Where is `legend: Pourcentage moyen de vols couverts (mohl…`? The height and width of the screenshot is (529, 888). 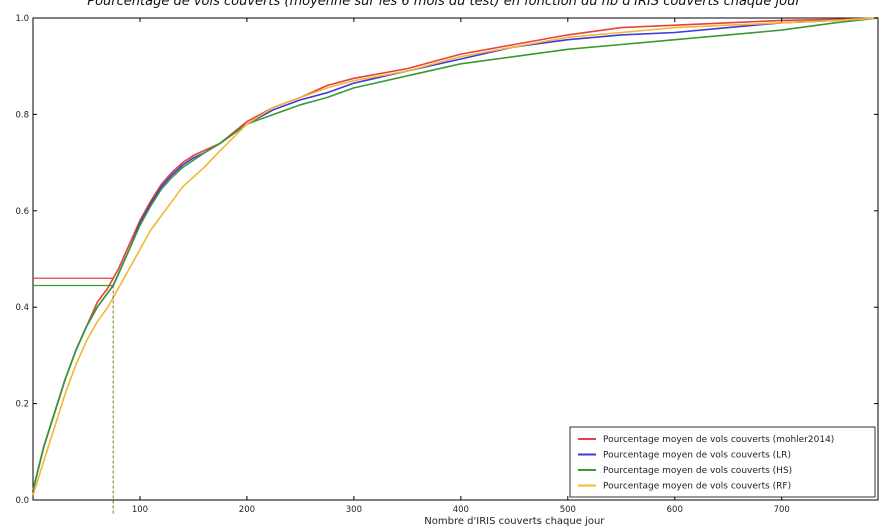 legend: Pourcentage moyen de vols couverts (mohl… is located at coordinates (722, 462).